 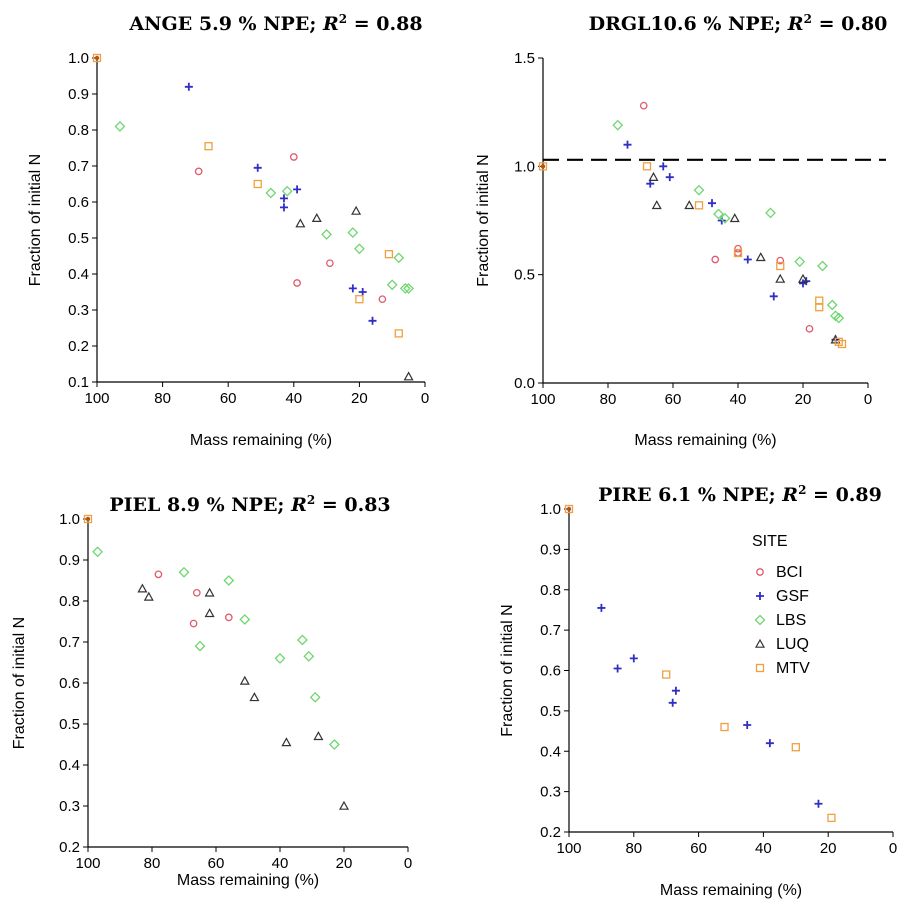 What do you see at coordinates (507, 670) in the screenshot?
I see `y-axis-label: Fraction of initial N` at bounding box center [507, 670].